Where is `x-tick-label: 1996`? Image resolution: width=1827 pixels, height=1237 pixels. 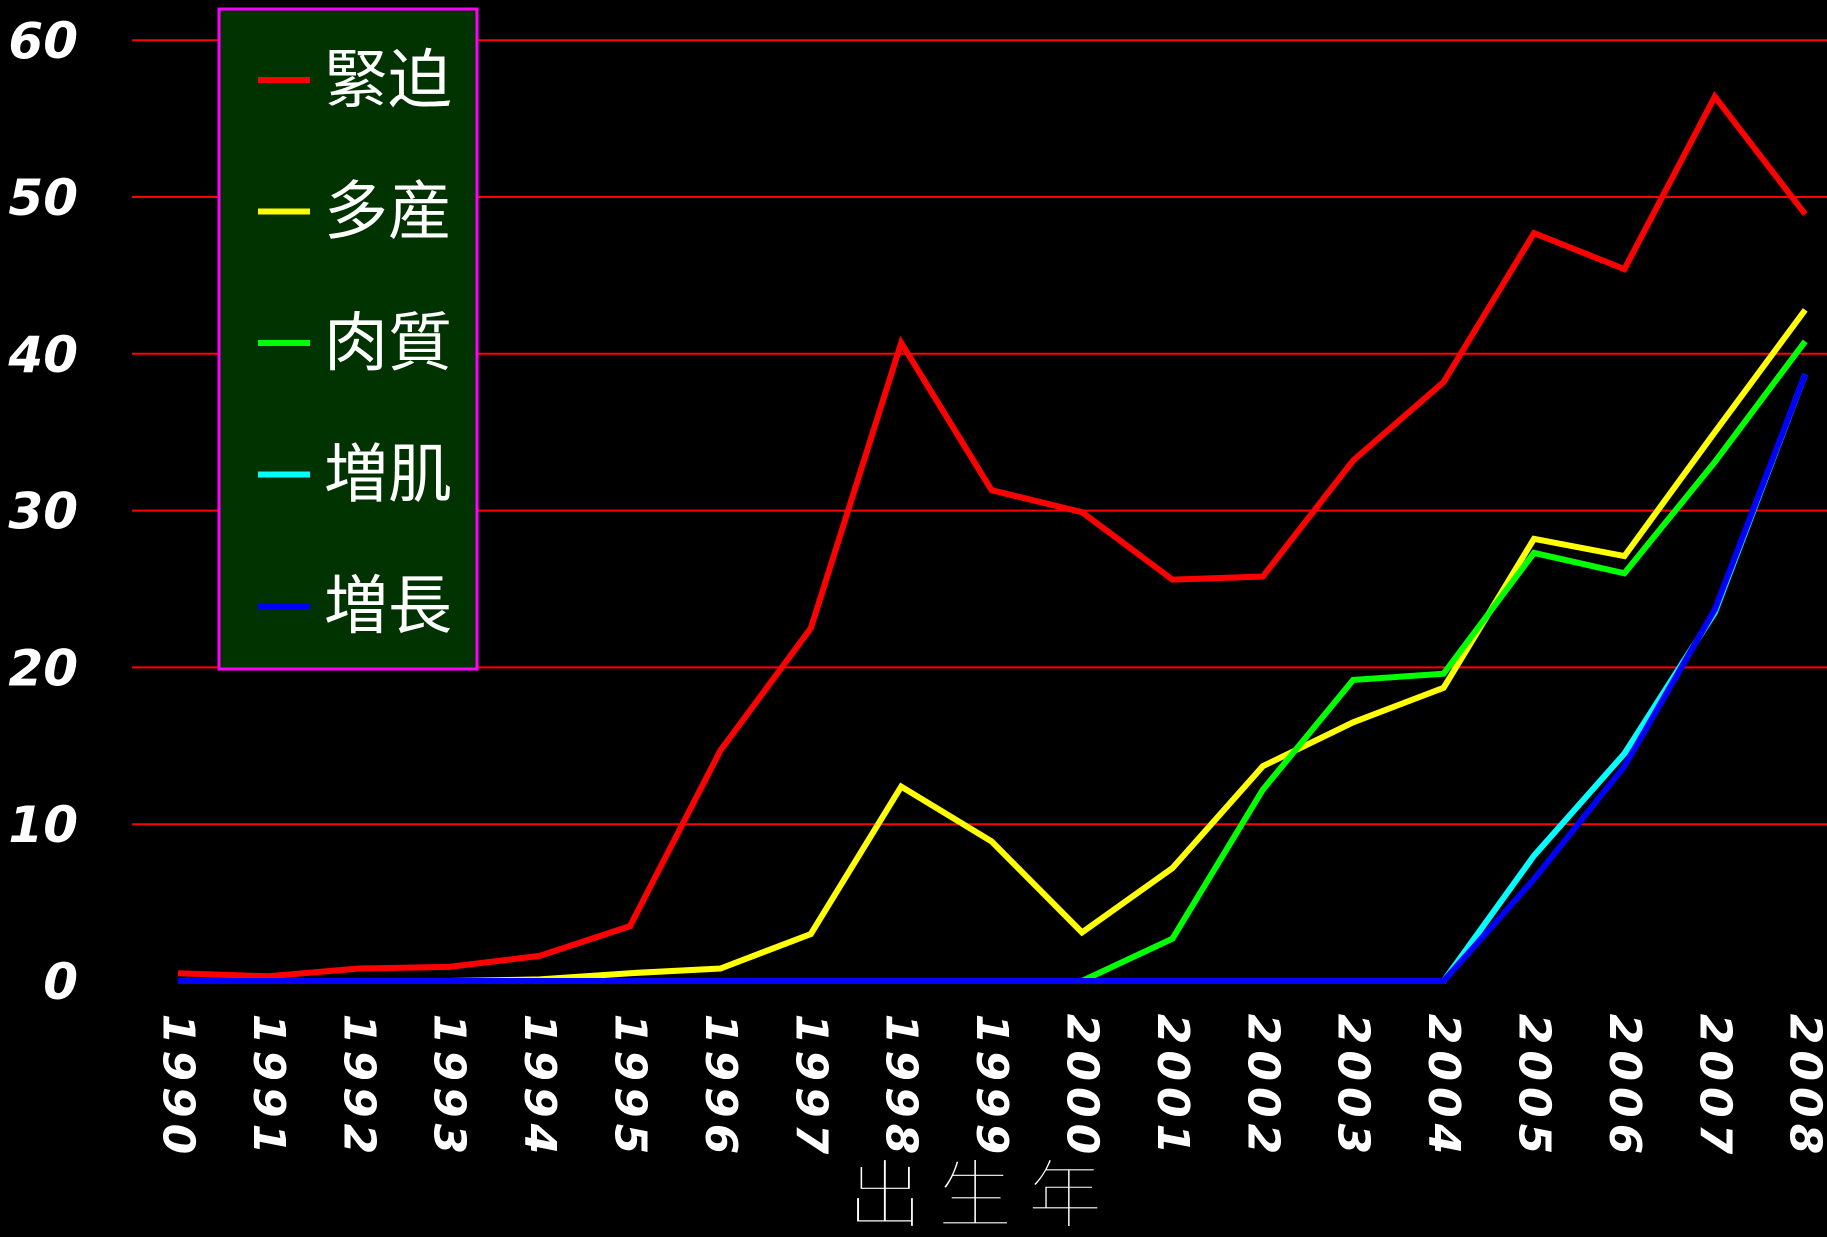 x-tick-label: 1996 is located at coordinates (720, 1087).